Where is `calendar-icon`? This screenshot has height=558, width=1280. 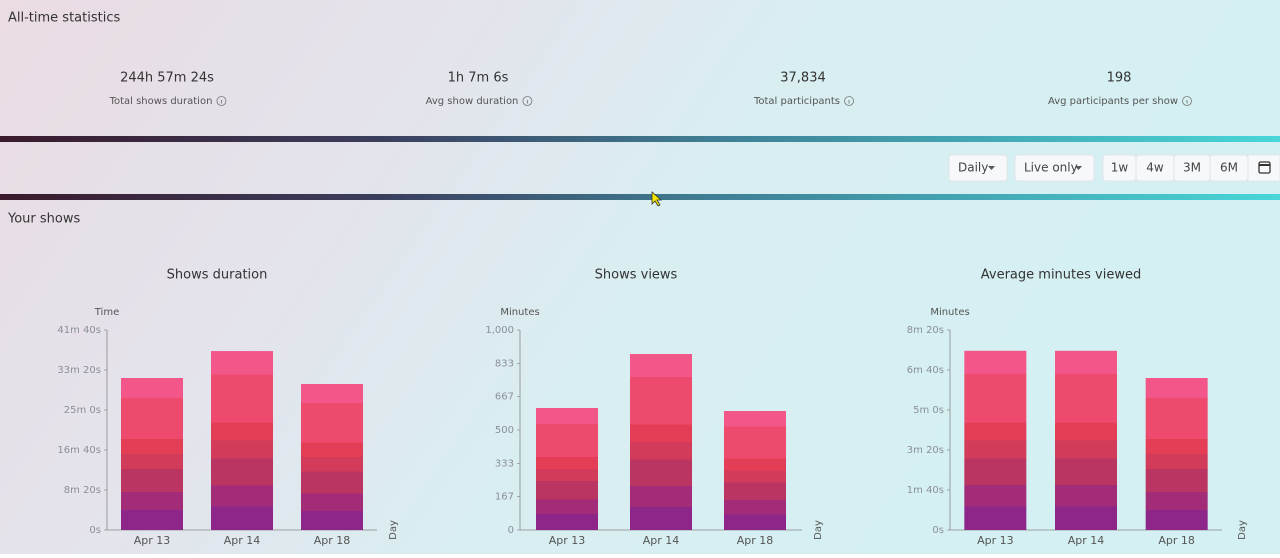 calendar-icon is located at coordinates (1264, 167).